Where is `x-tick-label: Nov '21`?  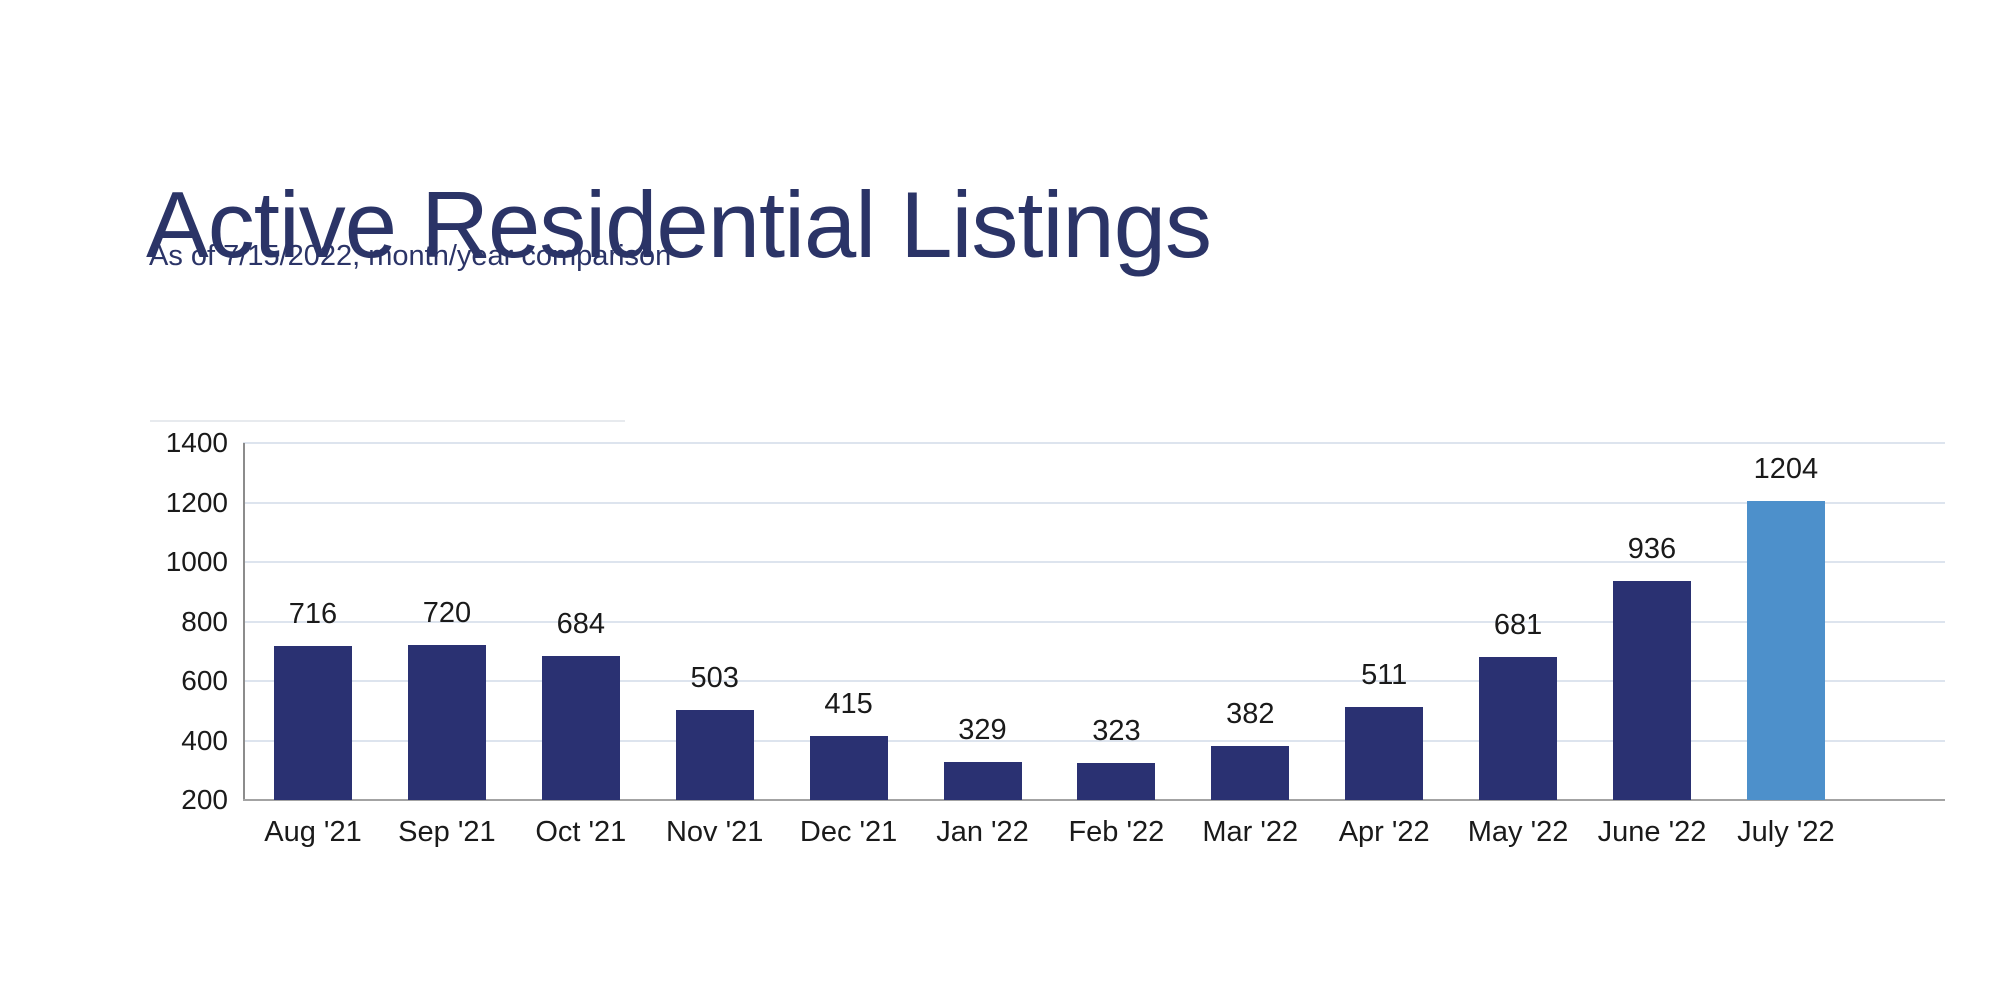
x-tick-label: Nov '21 is located at coordinates (714, 832).